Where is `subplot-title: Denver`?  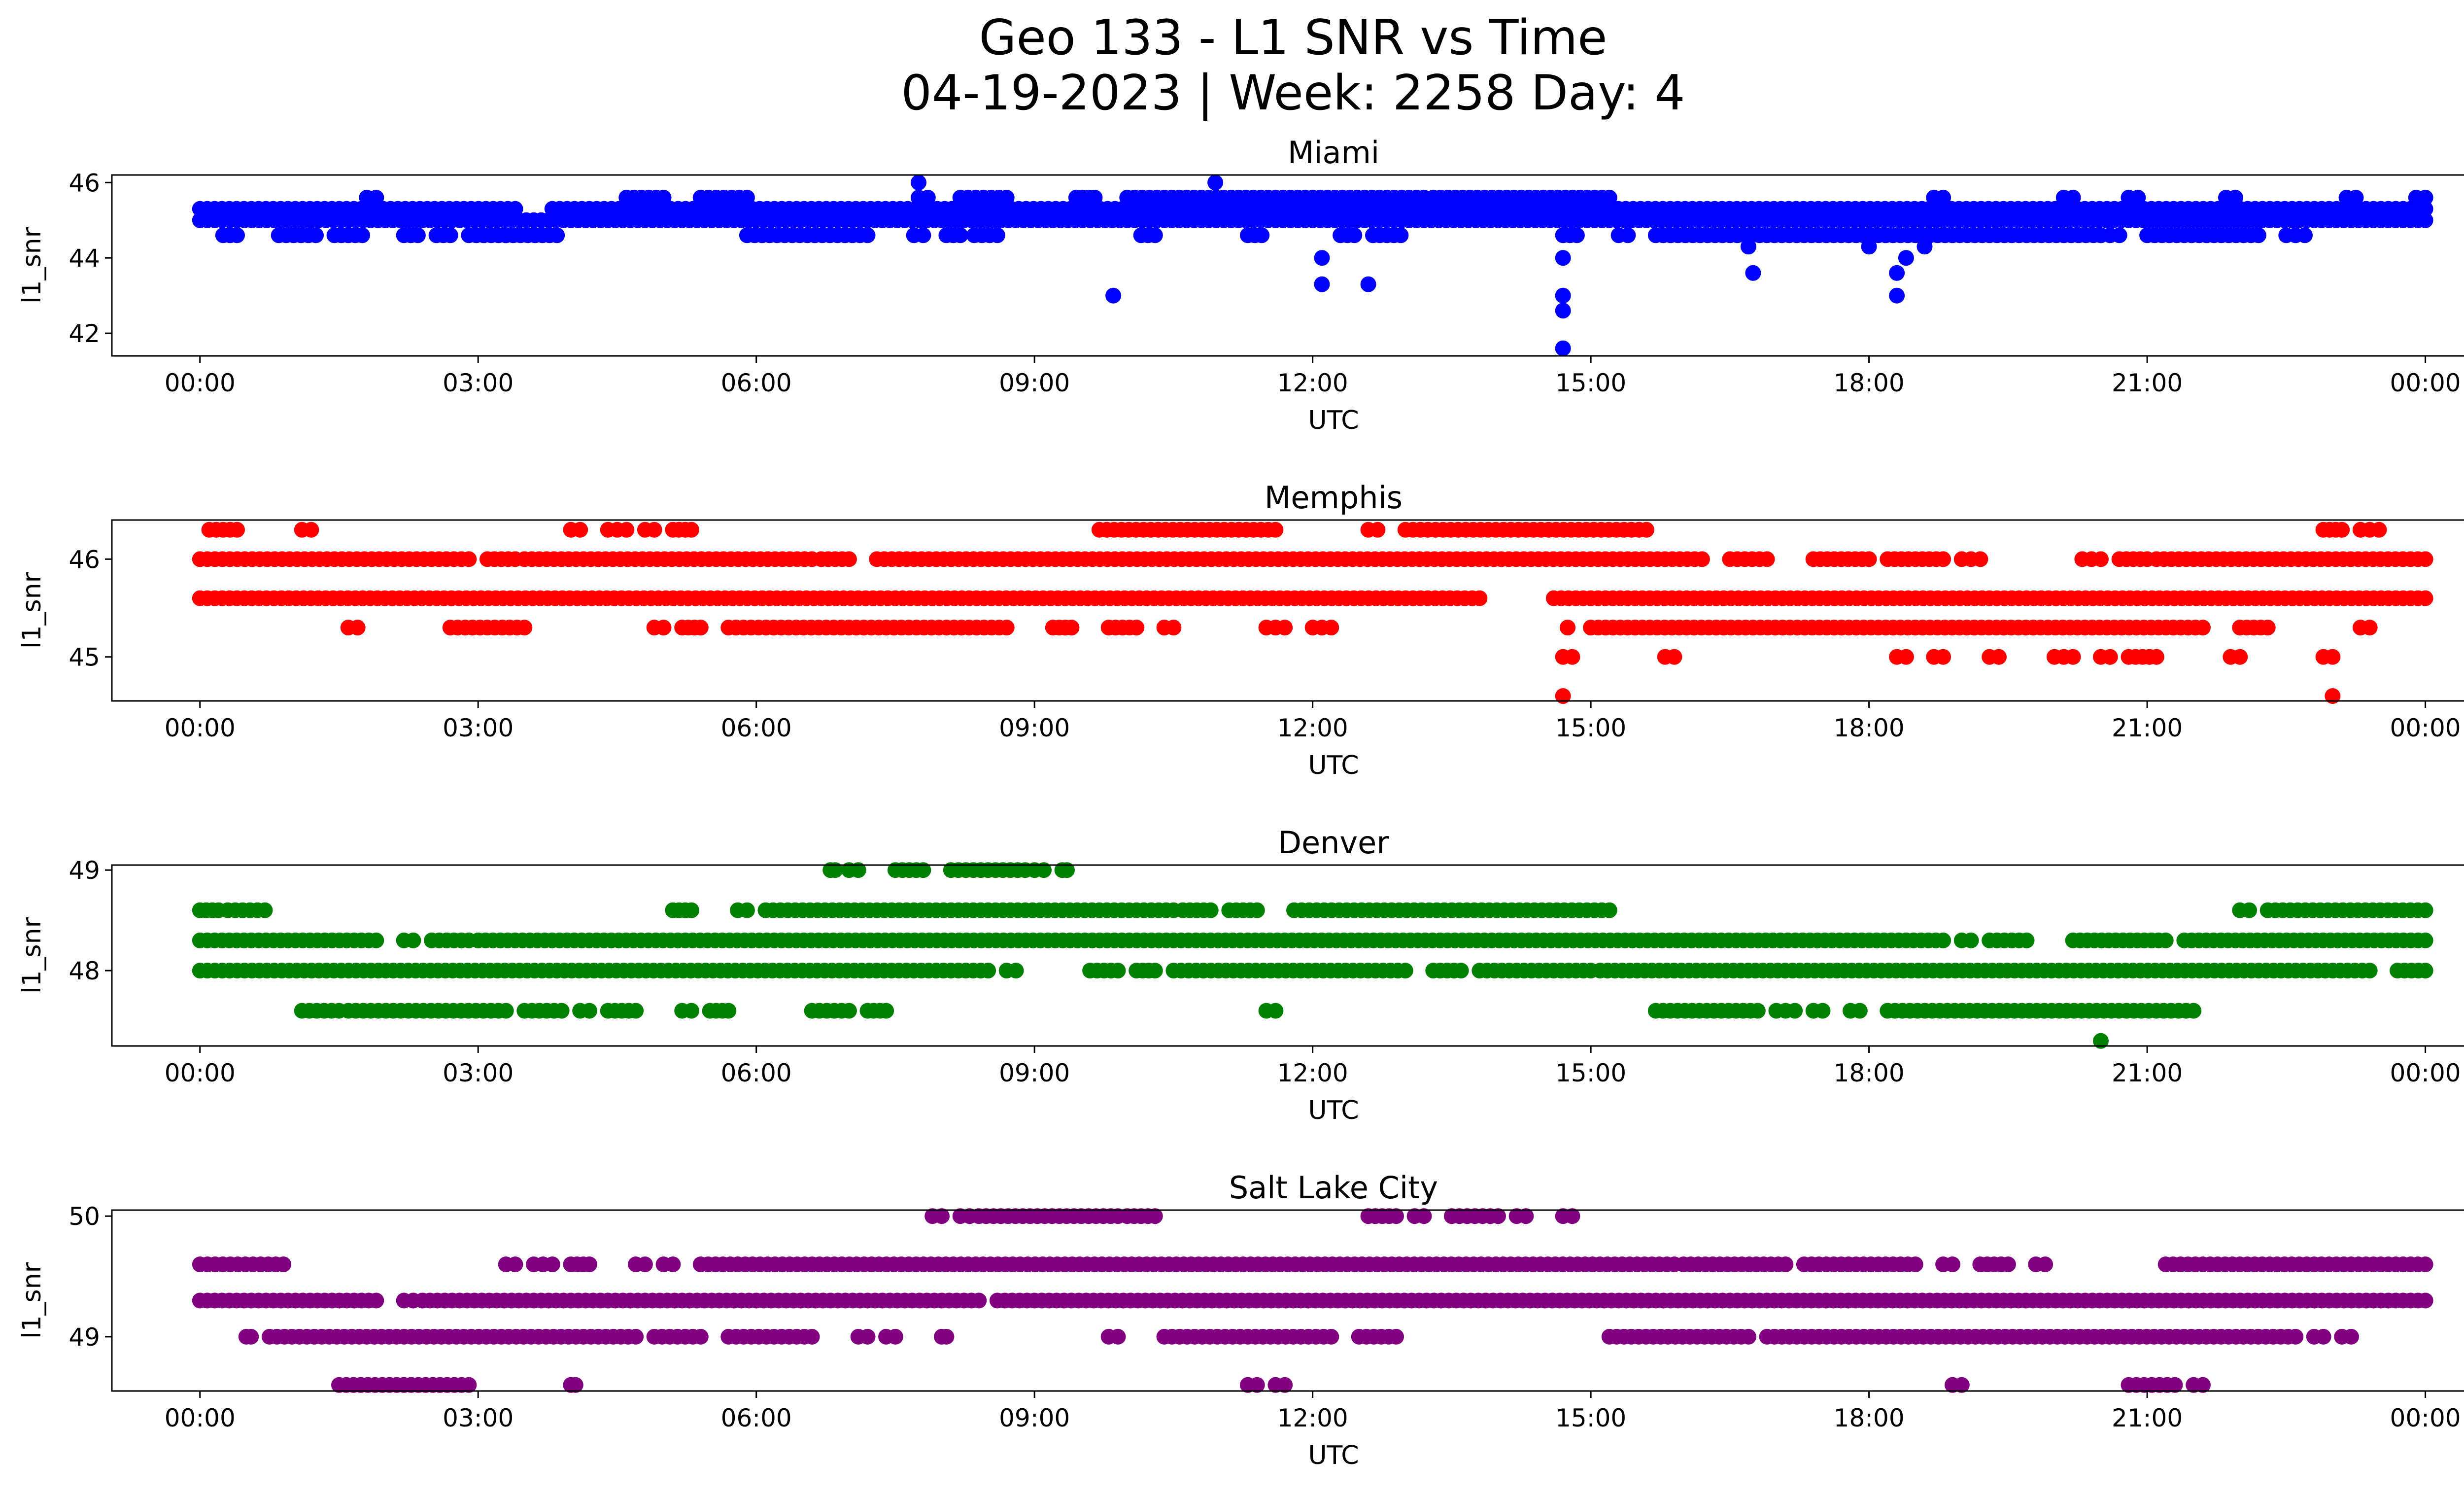 subplot-title: Denver is located at coordinates (1333, 843).